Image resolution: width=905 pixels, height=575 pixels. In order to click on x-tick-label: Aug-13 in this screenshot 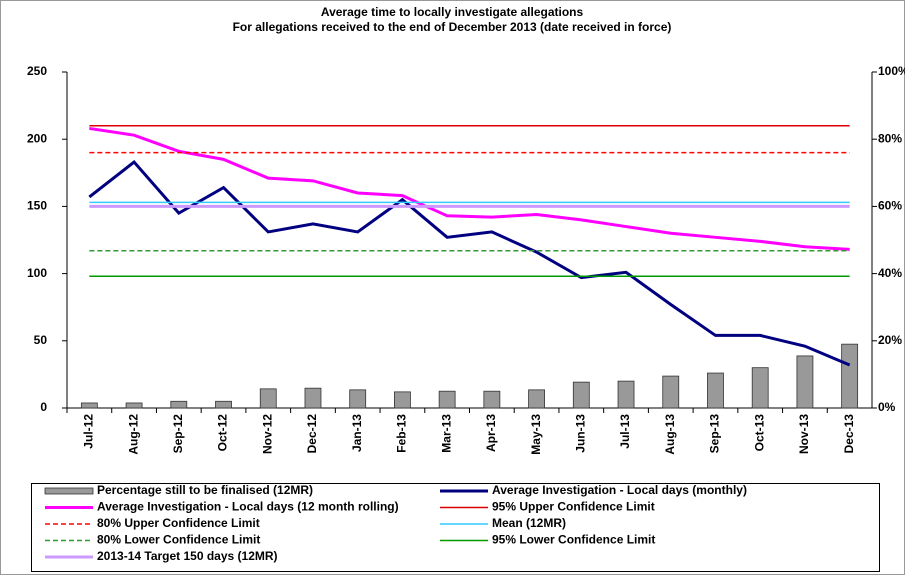, I will do `click(670, 434)`.